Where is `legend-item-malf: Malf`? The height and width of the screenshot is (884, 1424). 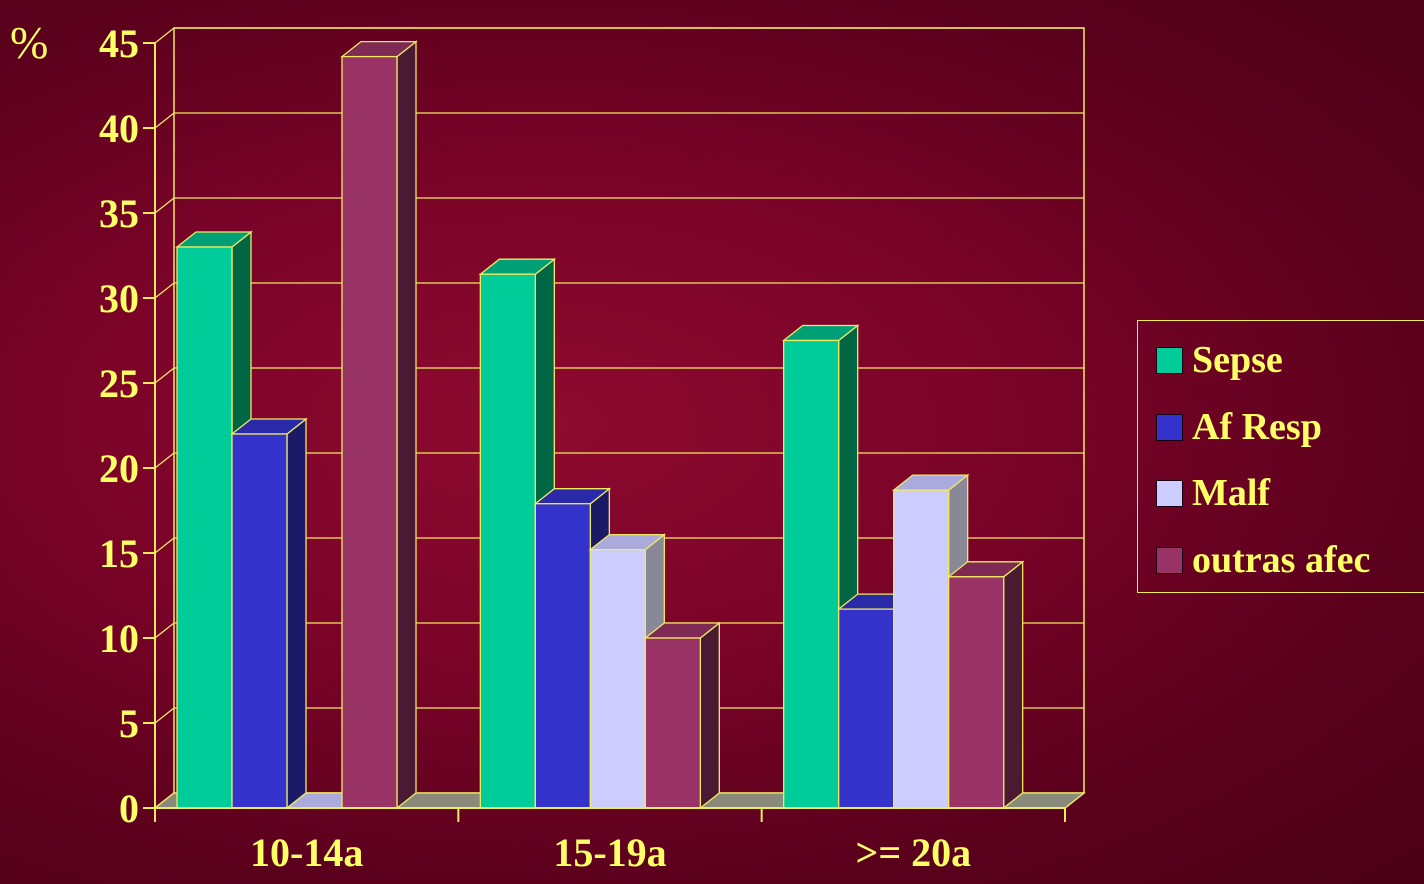 legend-item-malf: Malf is located at coordinates (1213, 493).